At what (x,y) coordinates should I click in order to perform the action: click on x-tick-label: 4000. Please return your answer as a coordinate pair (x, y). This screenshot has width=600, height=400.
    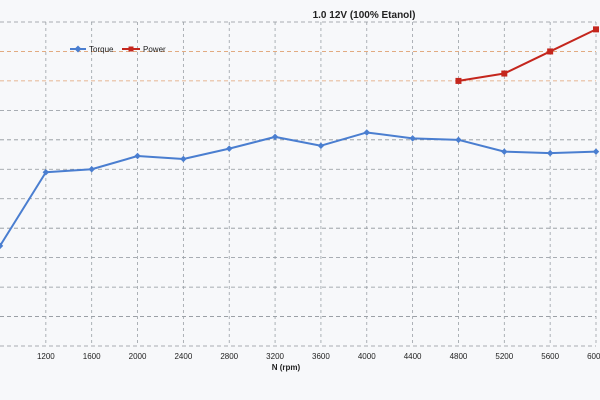
    Looking at the image, I should click on (367, 356).